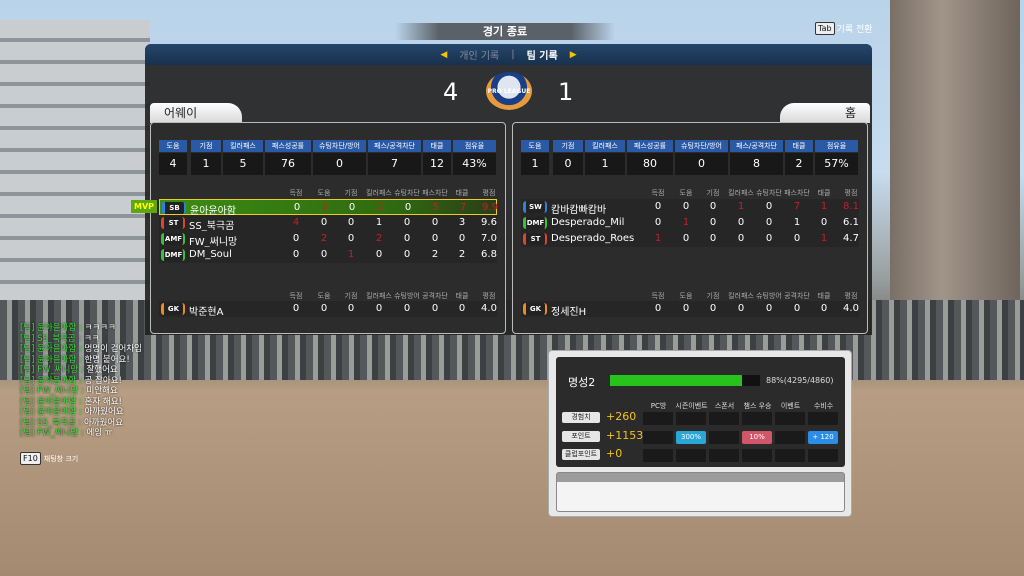 Image resolution: width=1024 pixels, height=576 pixels. I want to click on player-row: DMF Desperado_Mil 0 1 0 0 0 1 0 6.1, so click(690, 223).